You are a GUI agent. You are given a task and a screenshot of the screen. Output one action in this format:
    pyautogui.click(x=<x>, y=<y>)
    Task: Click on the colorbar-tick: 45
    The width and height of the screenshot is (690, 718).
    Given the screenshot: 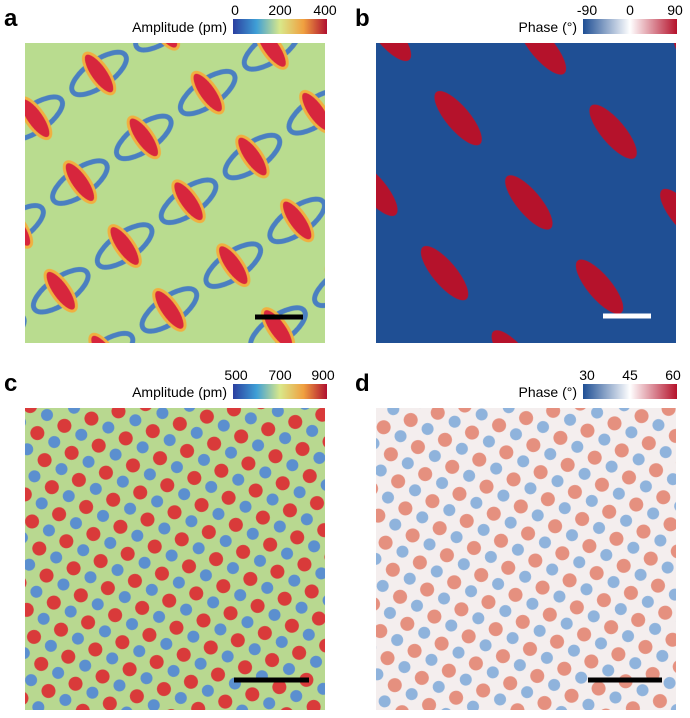 What is the action you would take?
    pyautogui.click(x=630, y=375)
    